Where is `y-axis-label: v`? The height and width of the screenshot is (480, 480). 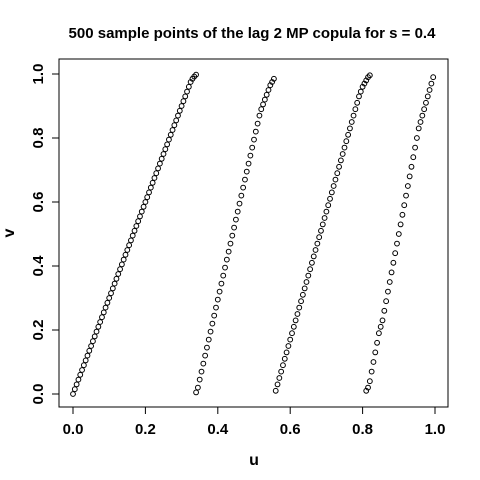
y-axis-label: v is located at coordinates (9, 232).